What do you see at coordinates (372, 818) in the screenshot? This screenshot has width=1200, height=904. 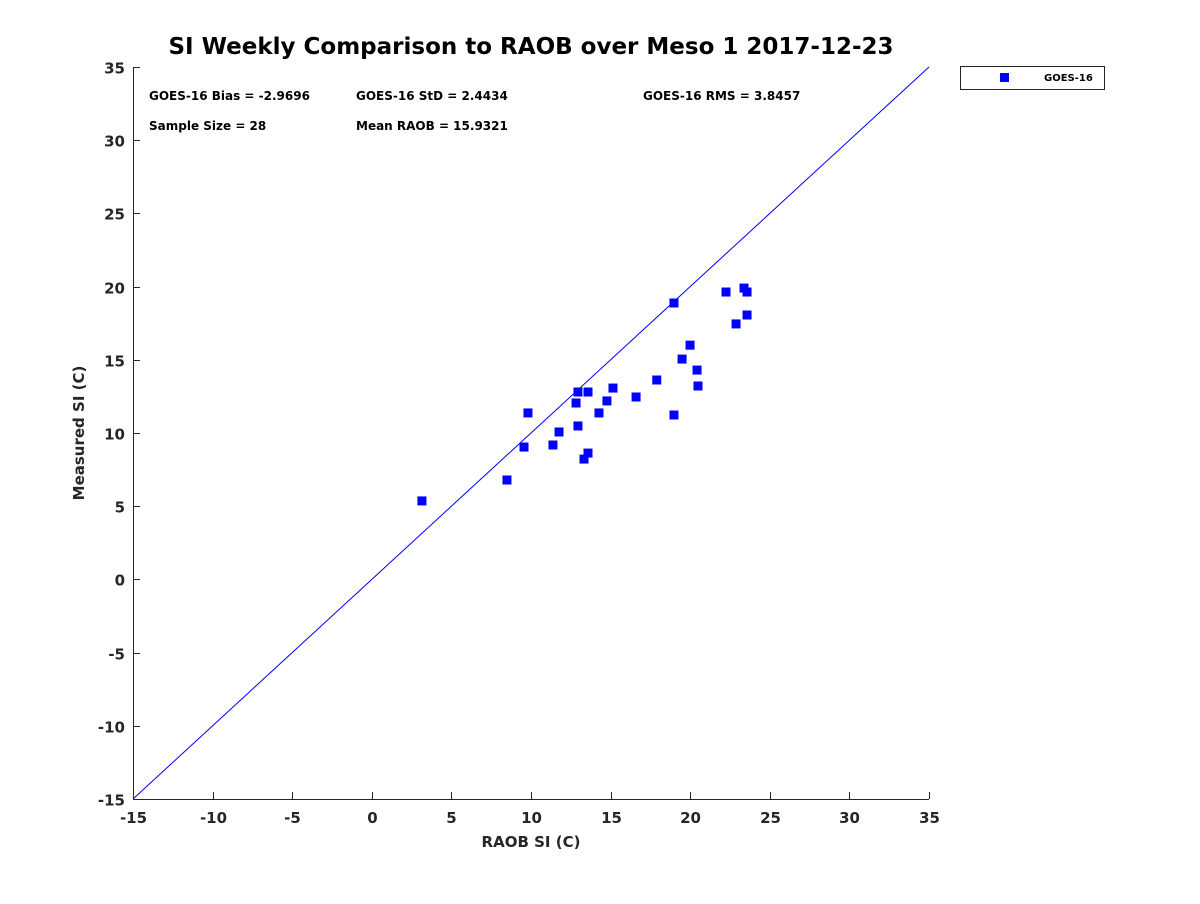 I see `x-tick-label: 0` at bounding box center [372, 818].